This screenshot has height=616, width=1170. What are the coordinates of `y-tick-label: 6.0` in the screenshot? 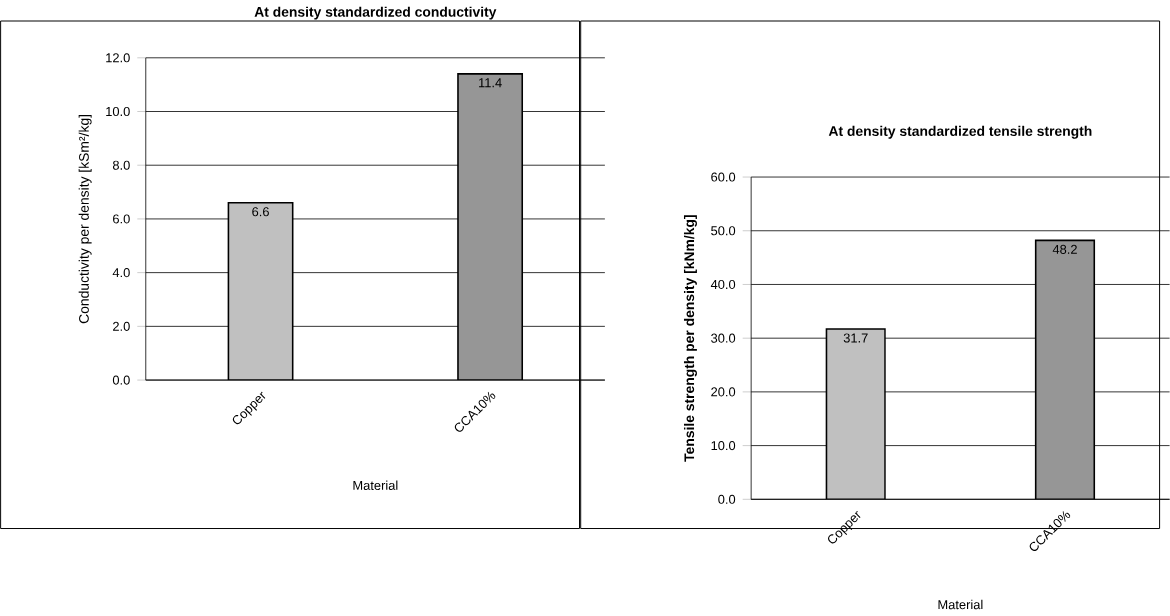 It's located at (121, 219).